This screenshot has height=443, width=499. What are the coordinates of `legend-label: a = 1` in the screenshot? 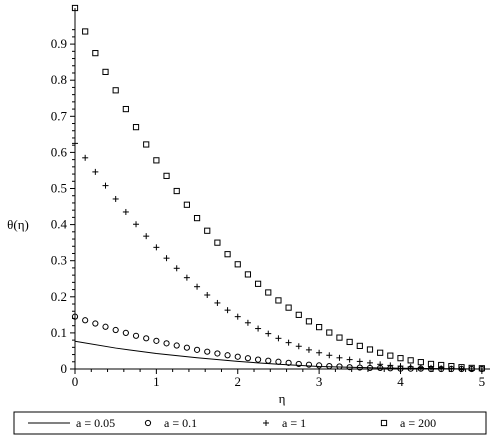 It's located at (294, 423).